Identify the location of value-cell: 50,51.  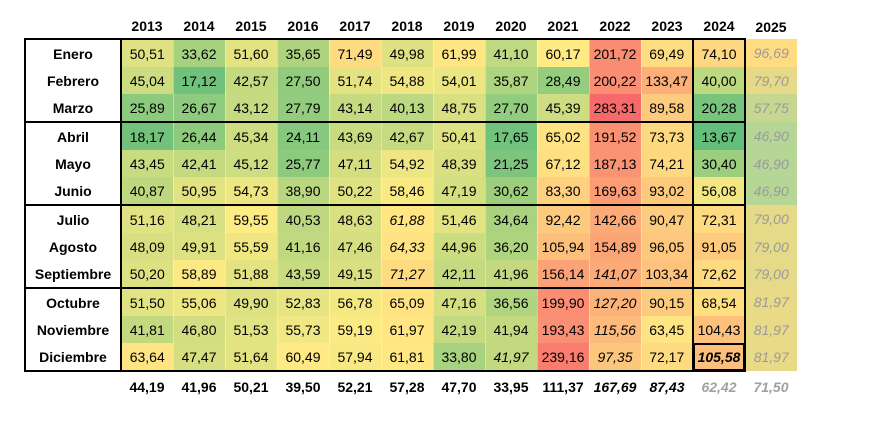
(147, 52).